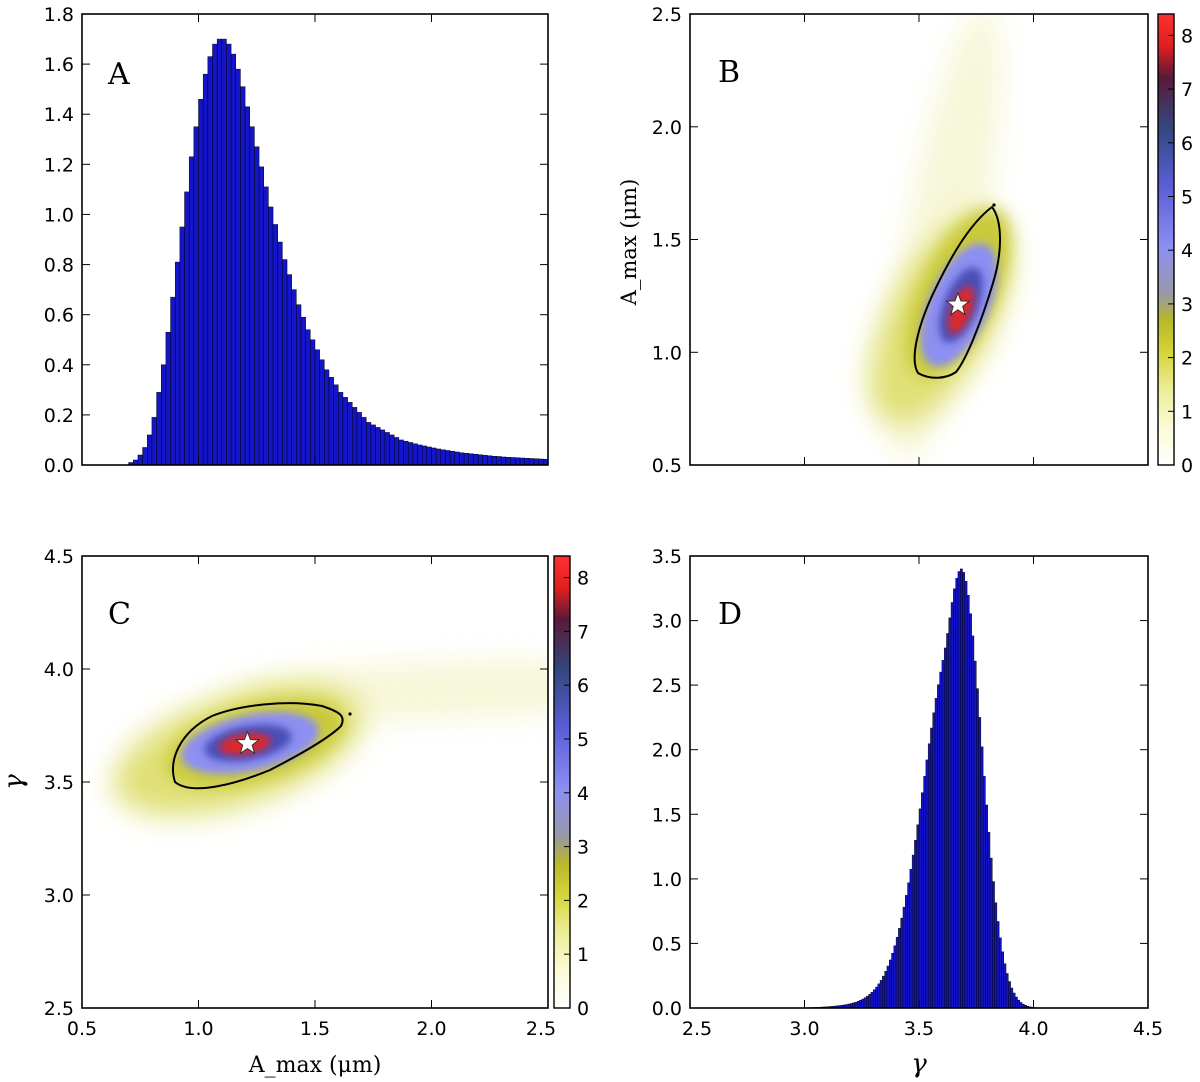 This screenshot has width=1200, height=1082. Describe the element at coordinates (118, 74) in the screenshot. I see `panel-a-label: A` at that location.